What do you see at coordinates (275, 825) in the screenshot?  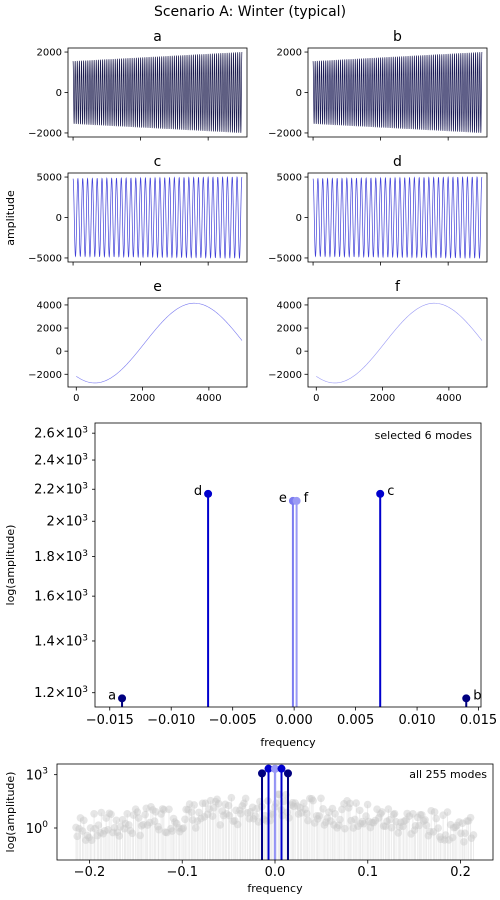 I see `background-modes` at bounding box center [275, 825].